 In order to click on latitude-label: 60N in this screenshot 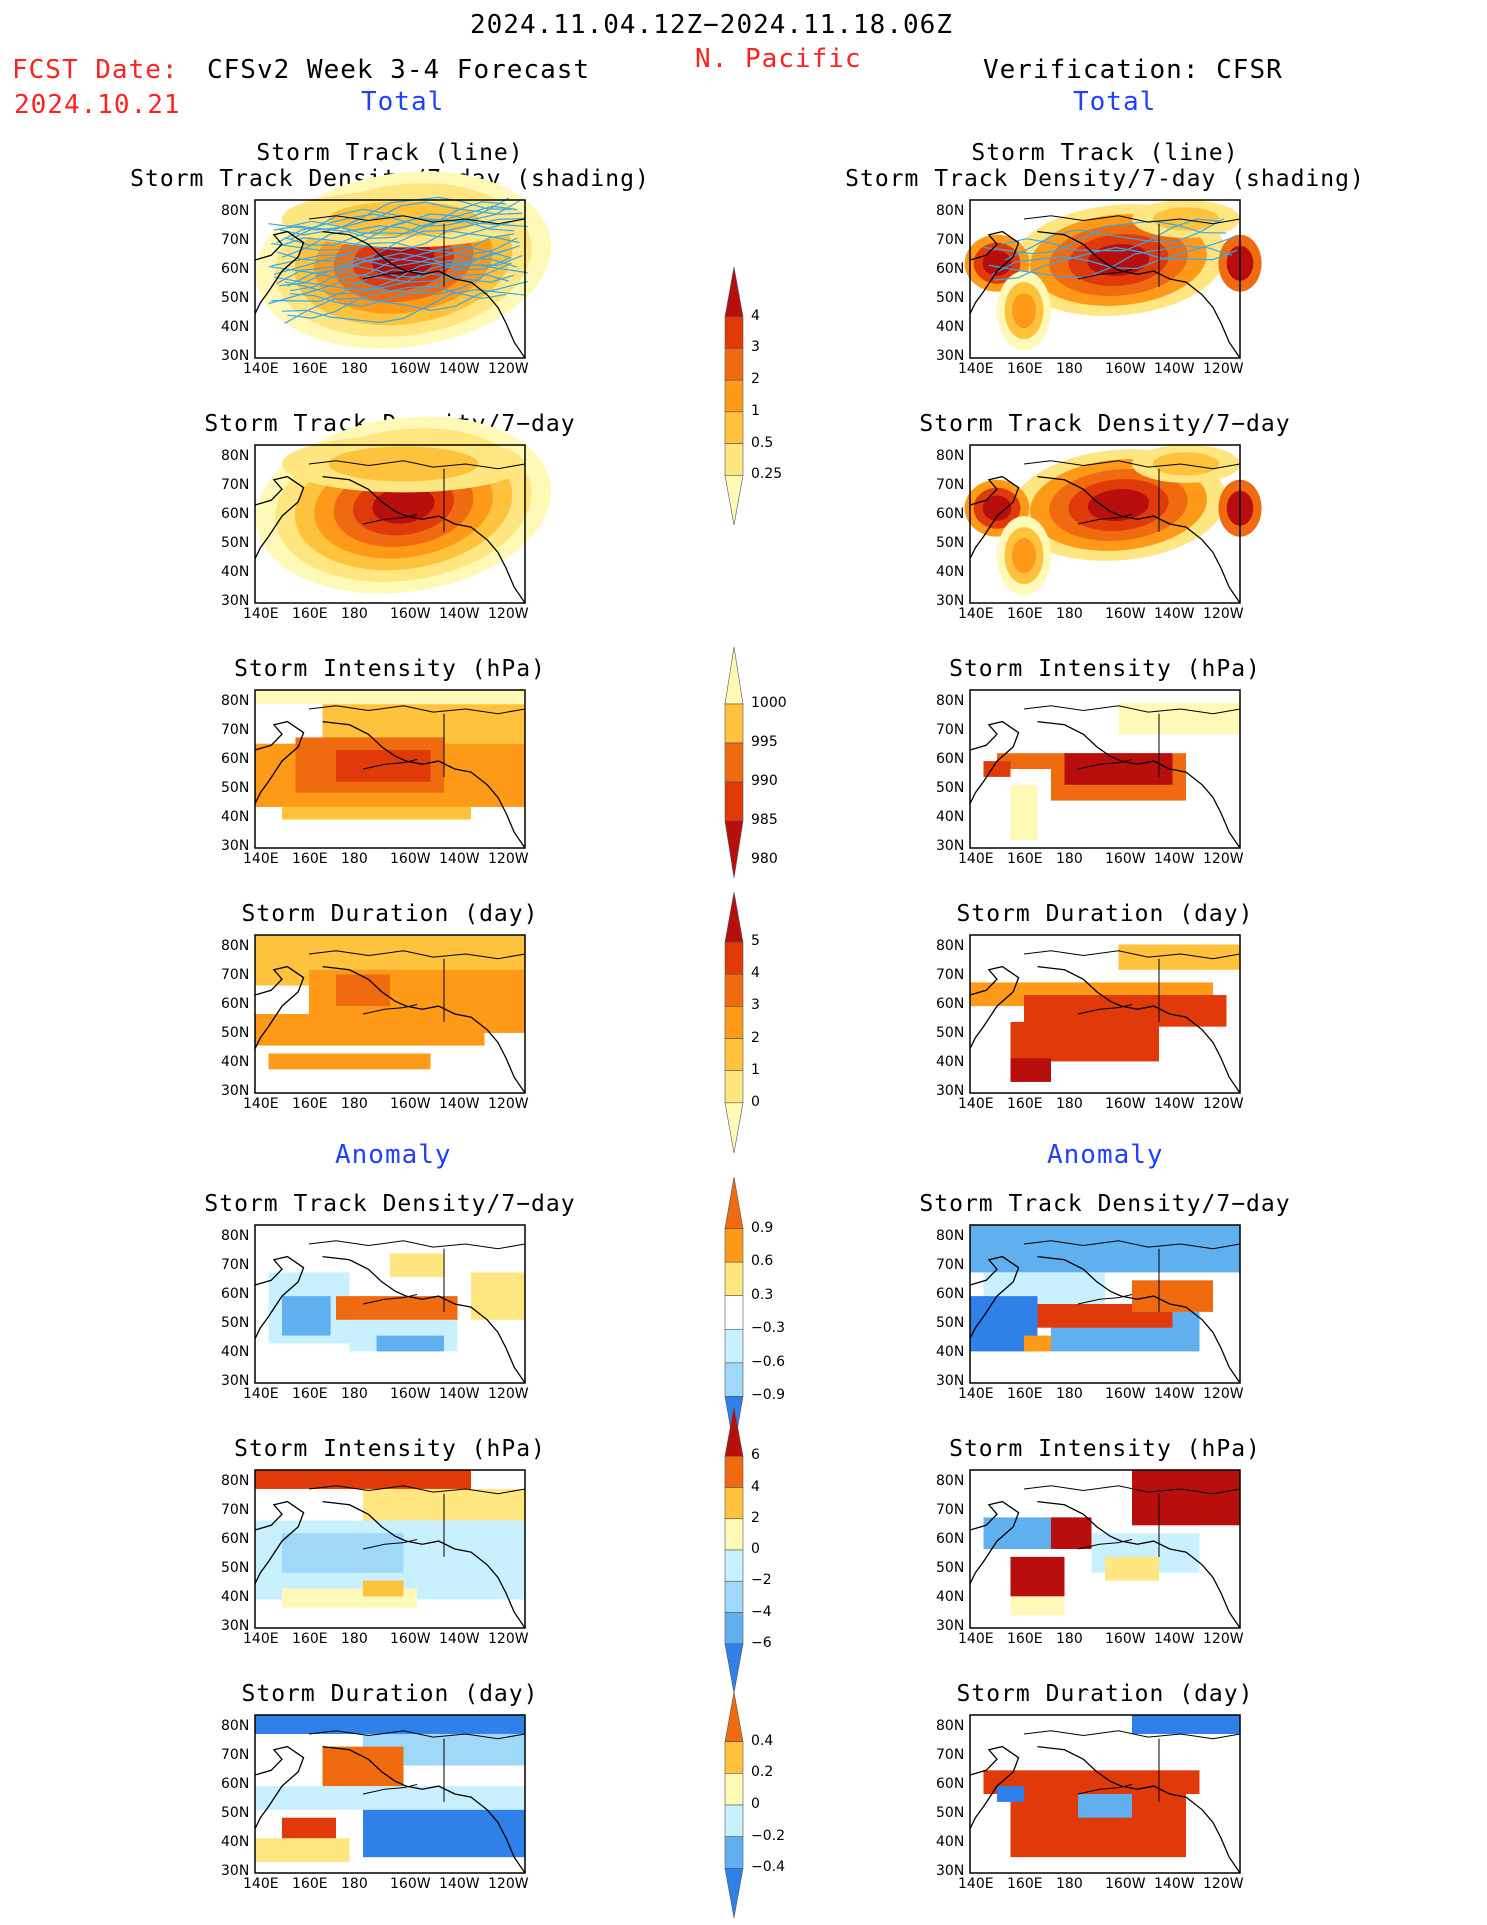, I will do `click(950, 1004)`.